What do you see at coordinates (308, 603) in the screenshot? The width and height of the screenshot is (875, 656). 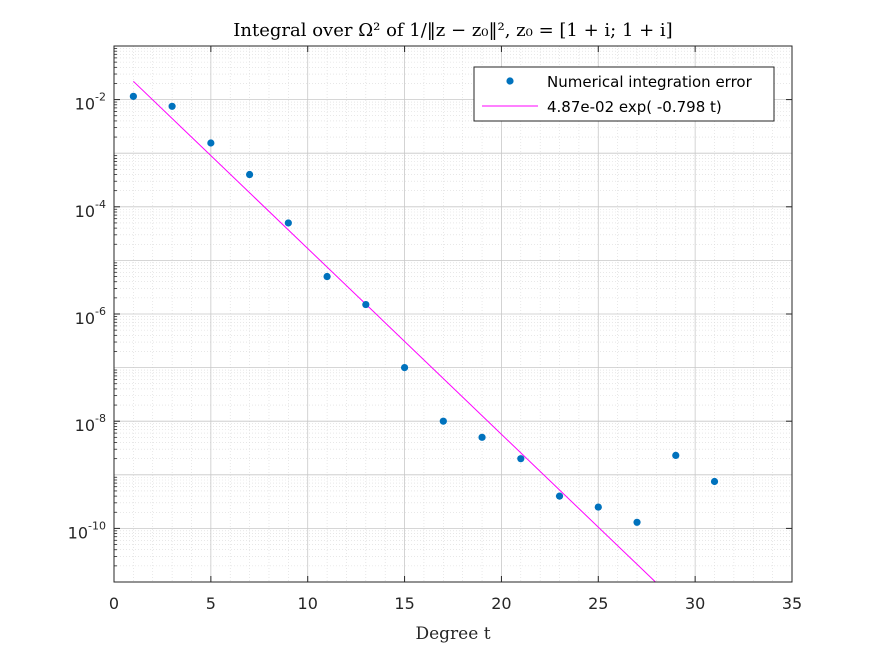 I see `x-tick-label: 10` at bounding box center [308, 603].